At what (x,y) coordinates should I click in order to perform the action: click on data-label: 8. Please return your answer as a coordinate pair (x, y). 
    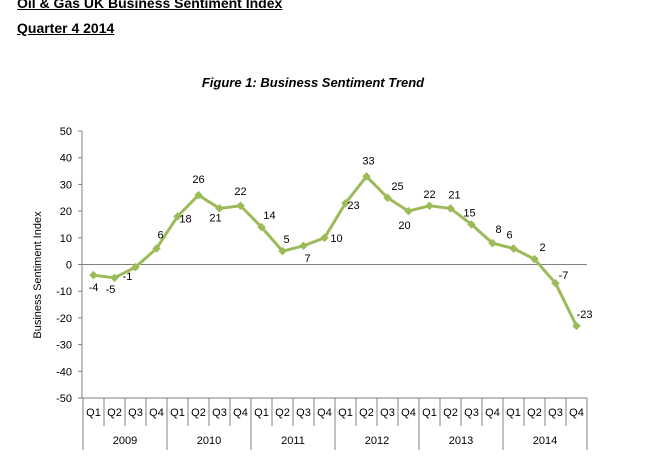
    Looking at the image, I should click on (498, 230).